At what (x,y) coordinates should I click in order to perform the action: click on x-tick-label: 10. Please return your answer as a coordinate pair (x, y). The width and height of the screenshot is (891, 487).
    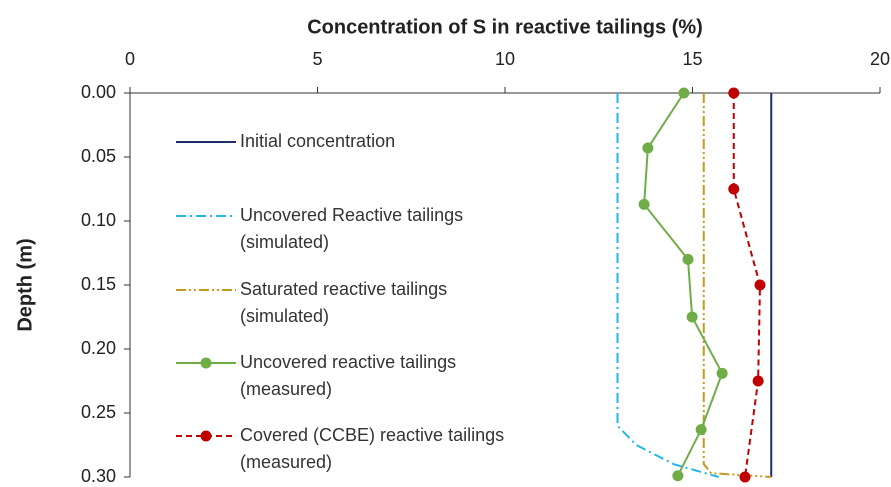
    Looking at the image, I should click on (505, 59).